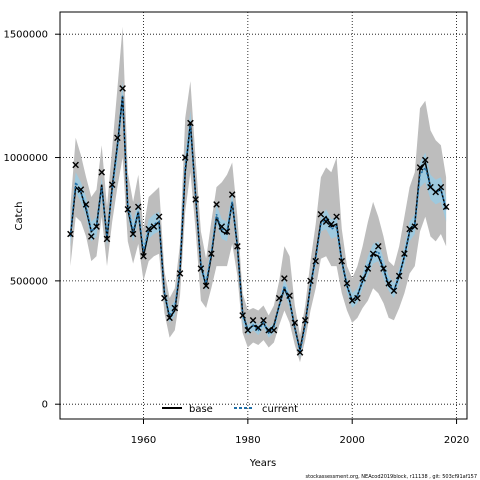 The height and width of the screenshot is (480, 480). Describe the element at coordinates (185, 157) in the screenshot. I see `observed-point-1968` at that location.